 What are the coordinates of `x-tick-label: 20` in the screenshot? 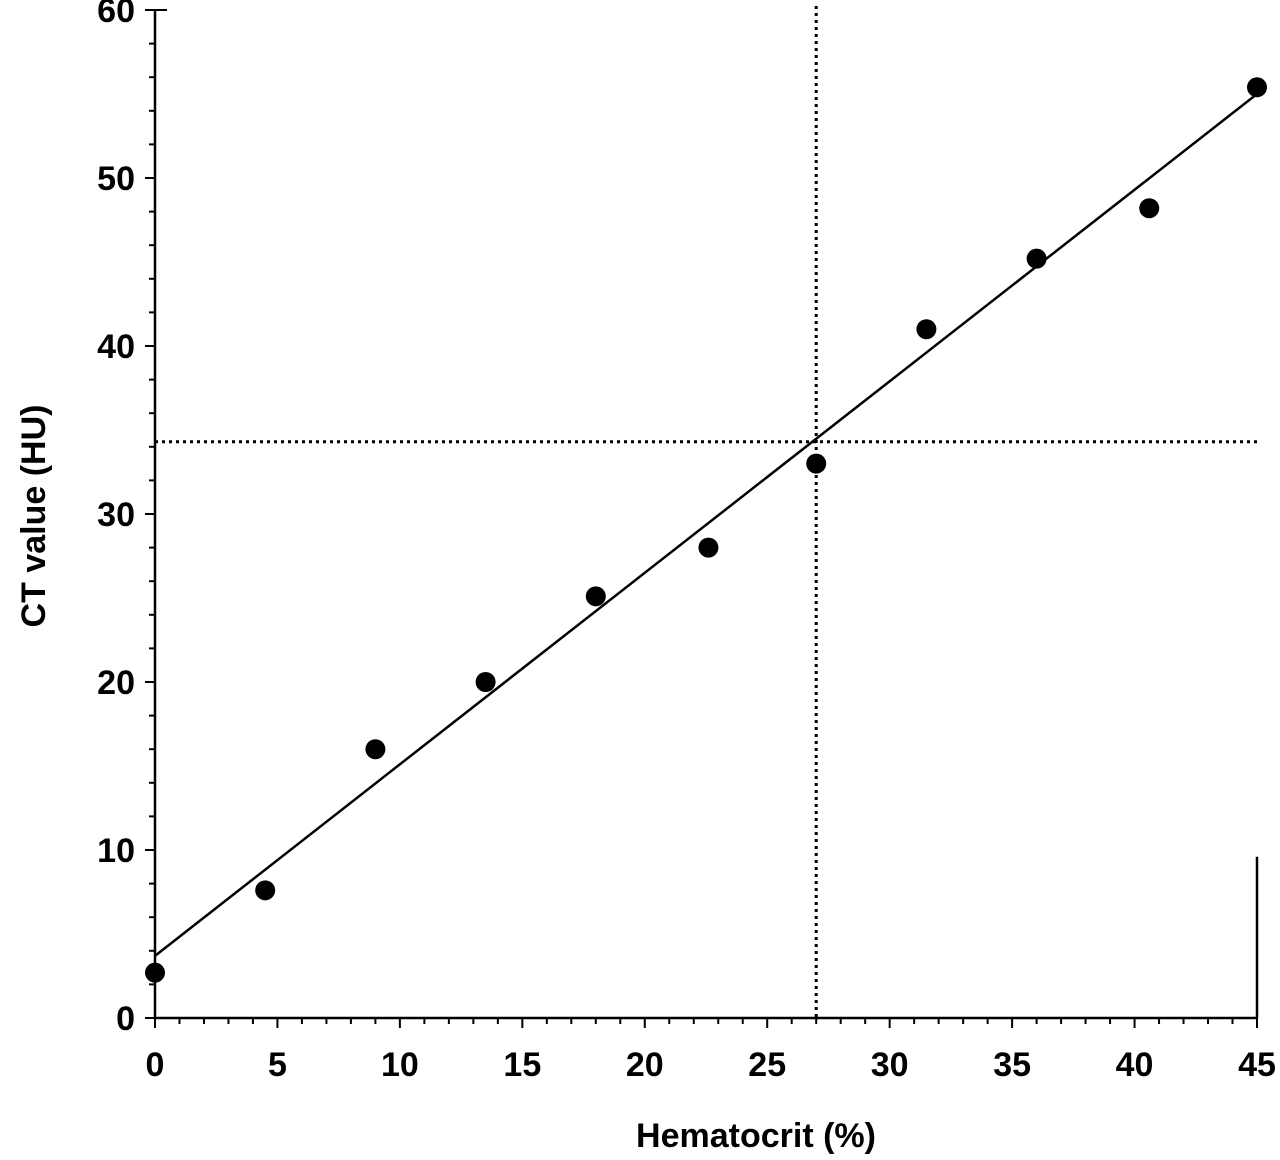 It's located at (645, 1065).